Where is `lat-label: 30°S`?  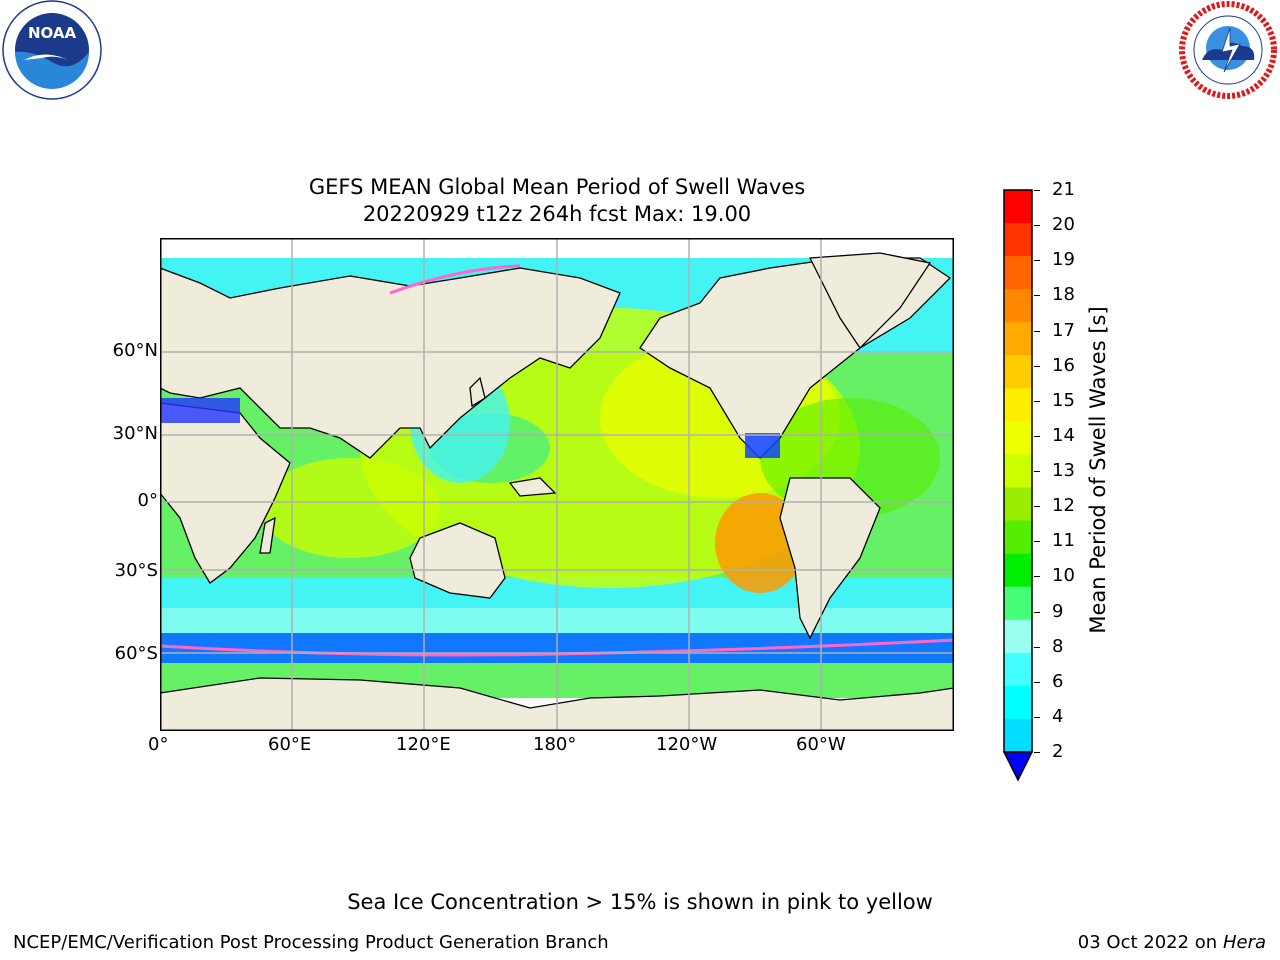 lat-label: 30°S is located at coordinates (136, 570).